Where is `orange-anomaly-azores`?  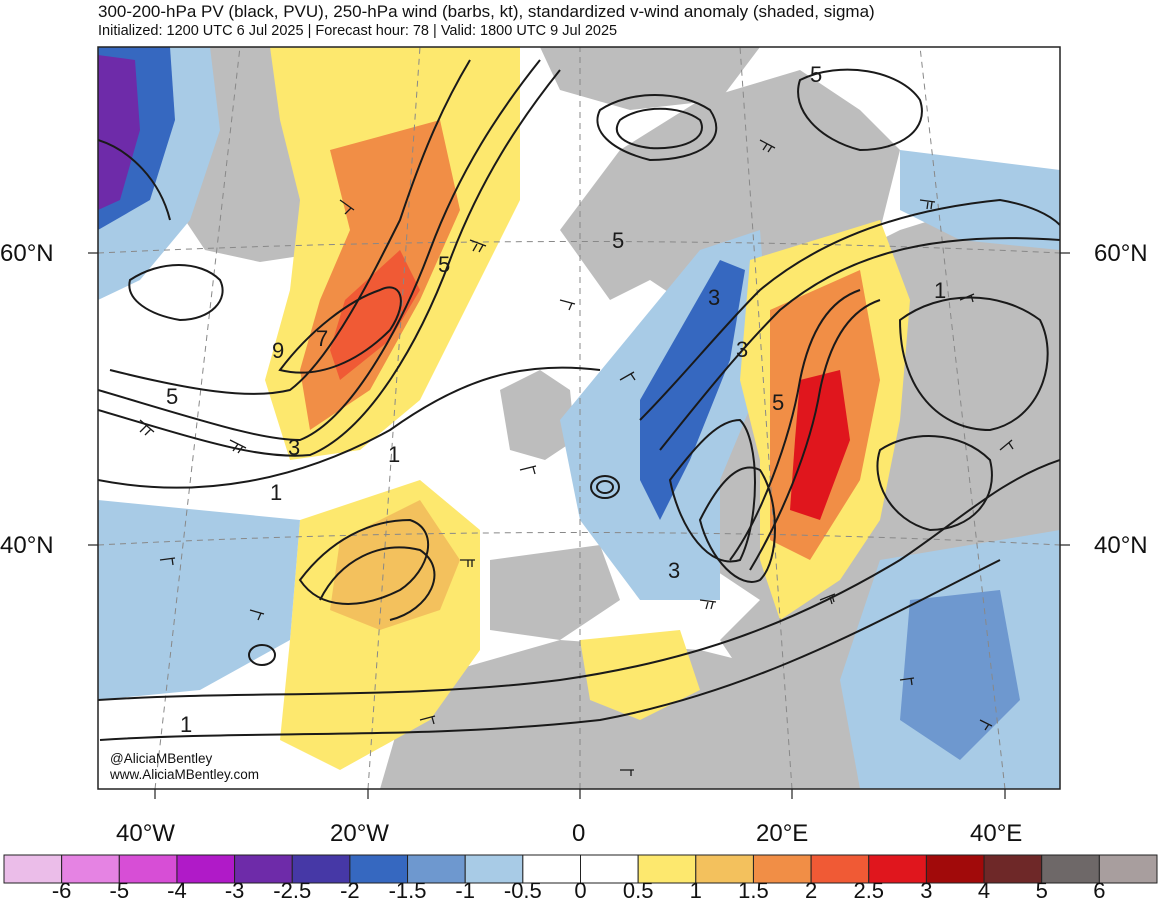
orange-anomaly-azores is located at coordinates (395, 565).